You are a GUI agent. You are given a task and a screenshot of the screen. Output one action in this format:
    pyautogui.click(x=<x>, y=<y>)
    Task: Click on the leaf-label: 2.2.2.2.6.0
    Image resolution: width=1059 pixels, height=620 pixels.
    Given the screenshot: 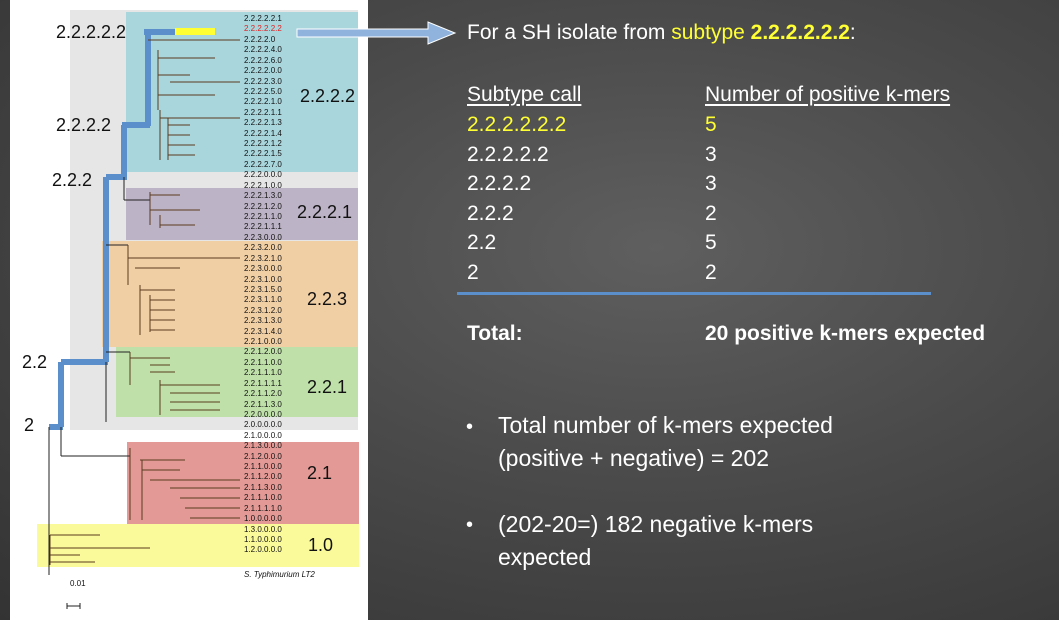 What is the action you would take?
    pyautogui.click(x=263, y=60)
    